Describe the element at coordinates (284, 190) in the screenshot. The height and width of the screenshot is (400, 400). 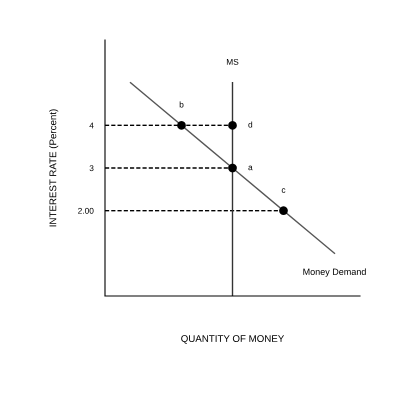
I see `data-label: c` at that location.